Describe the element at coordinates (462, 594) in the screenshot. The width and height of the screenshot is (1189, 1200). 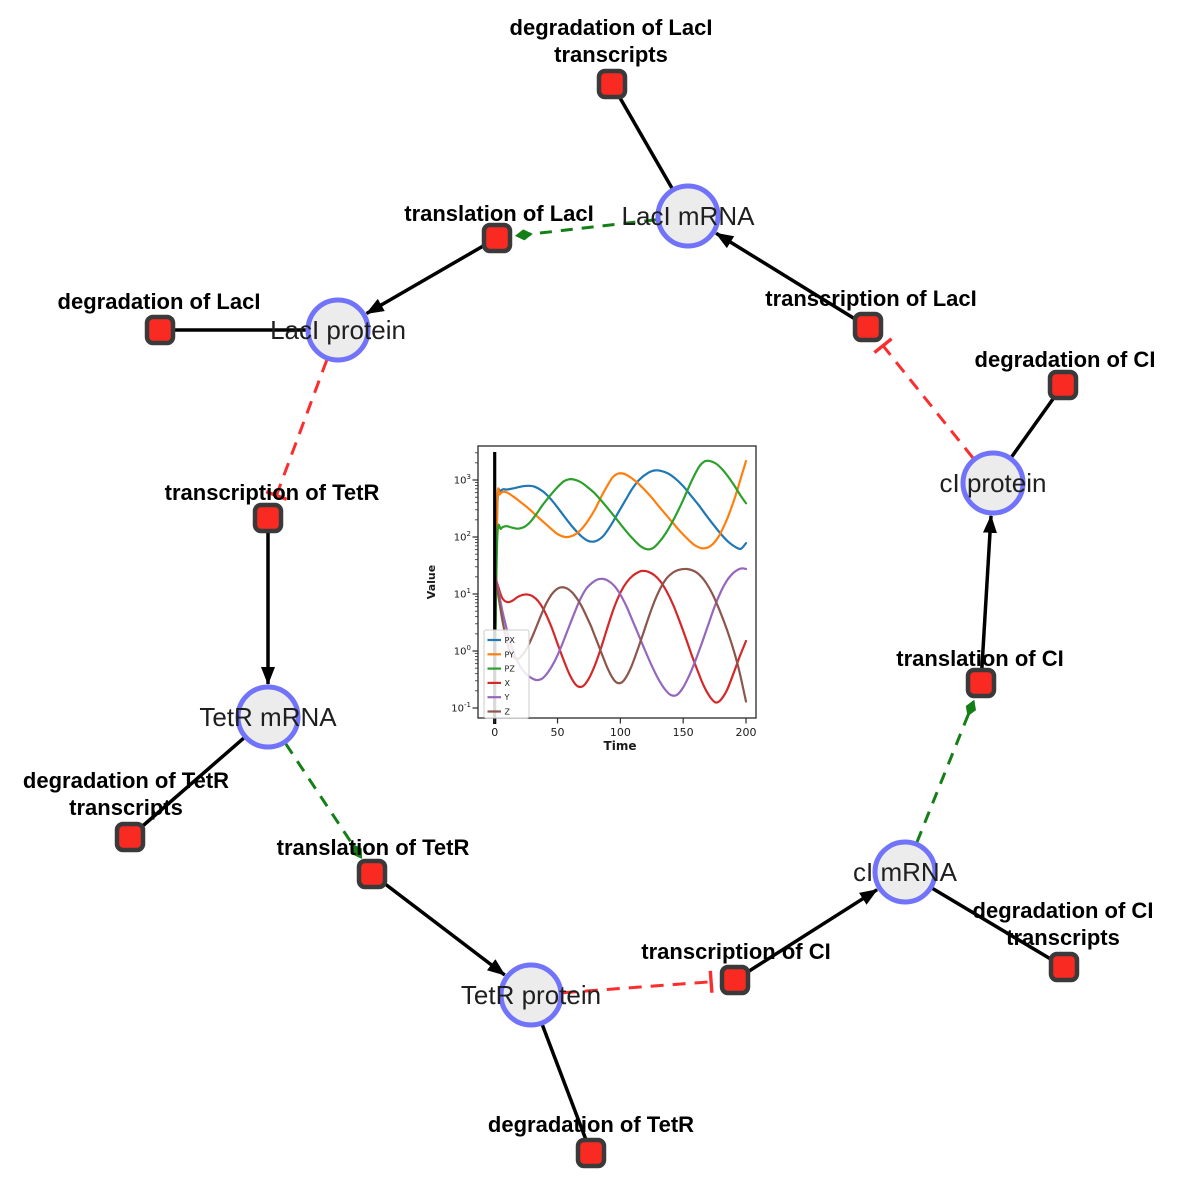
I see `y-tick-label: 10¹` at that location.